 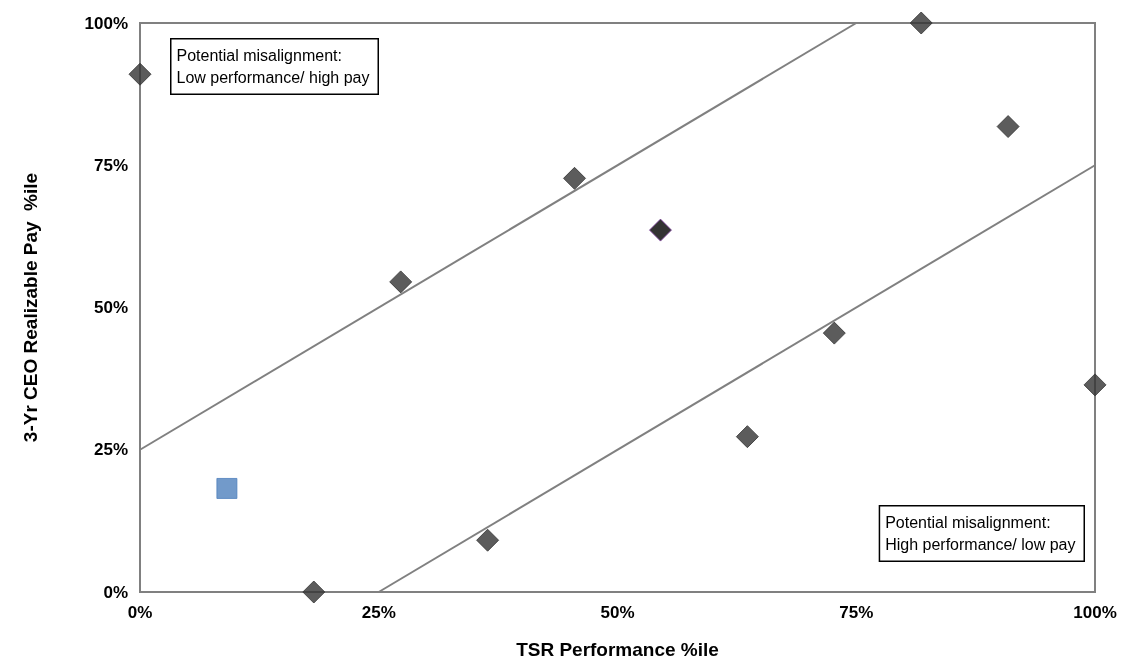 I want to click on x-tick-label: 25%, so click(x=378, y=612).